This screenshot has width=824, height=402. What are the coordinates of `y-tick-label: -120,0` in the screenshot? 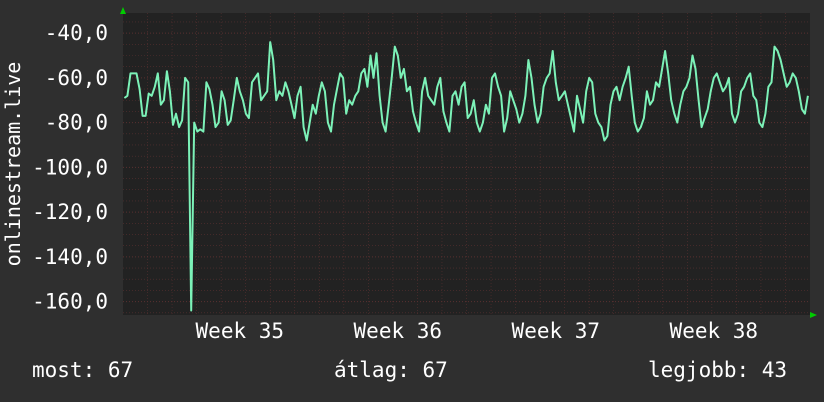 It's located at (70, 212).